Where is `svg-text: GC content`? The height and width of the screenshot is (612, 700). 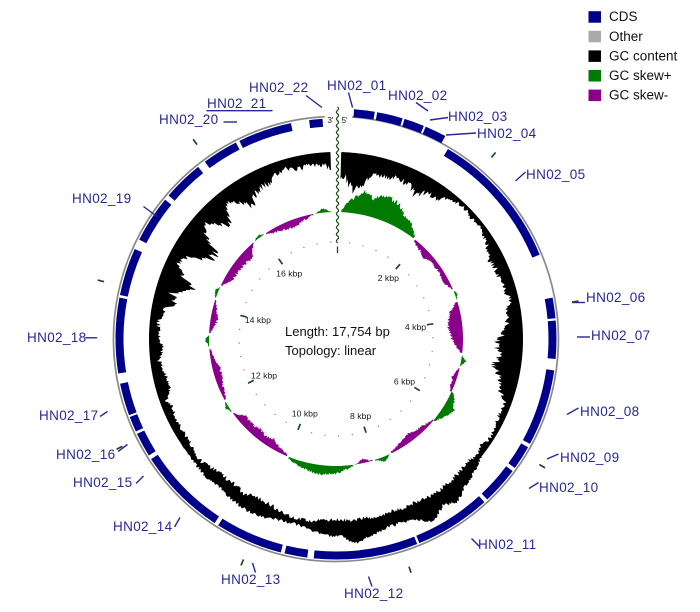 svg-text: GC content is located at coordinates (643, 55).